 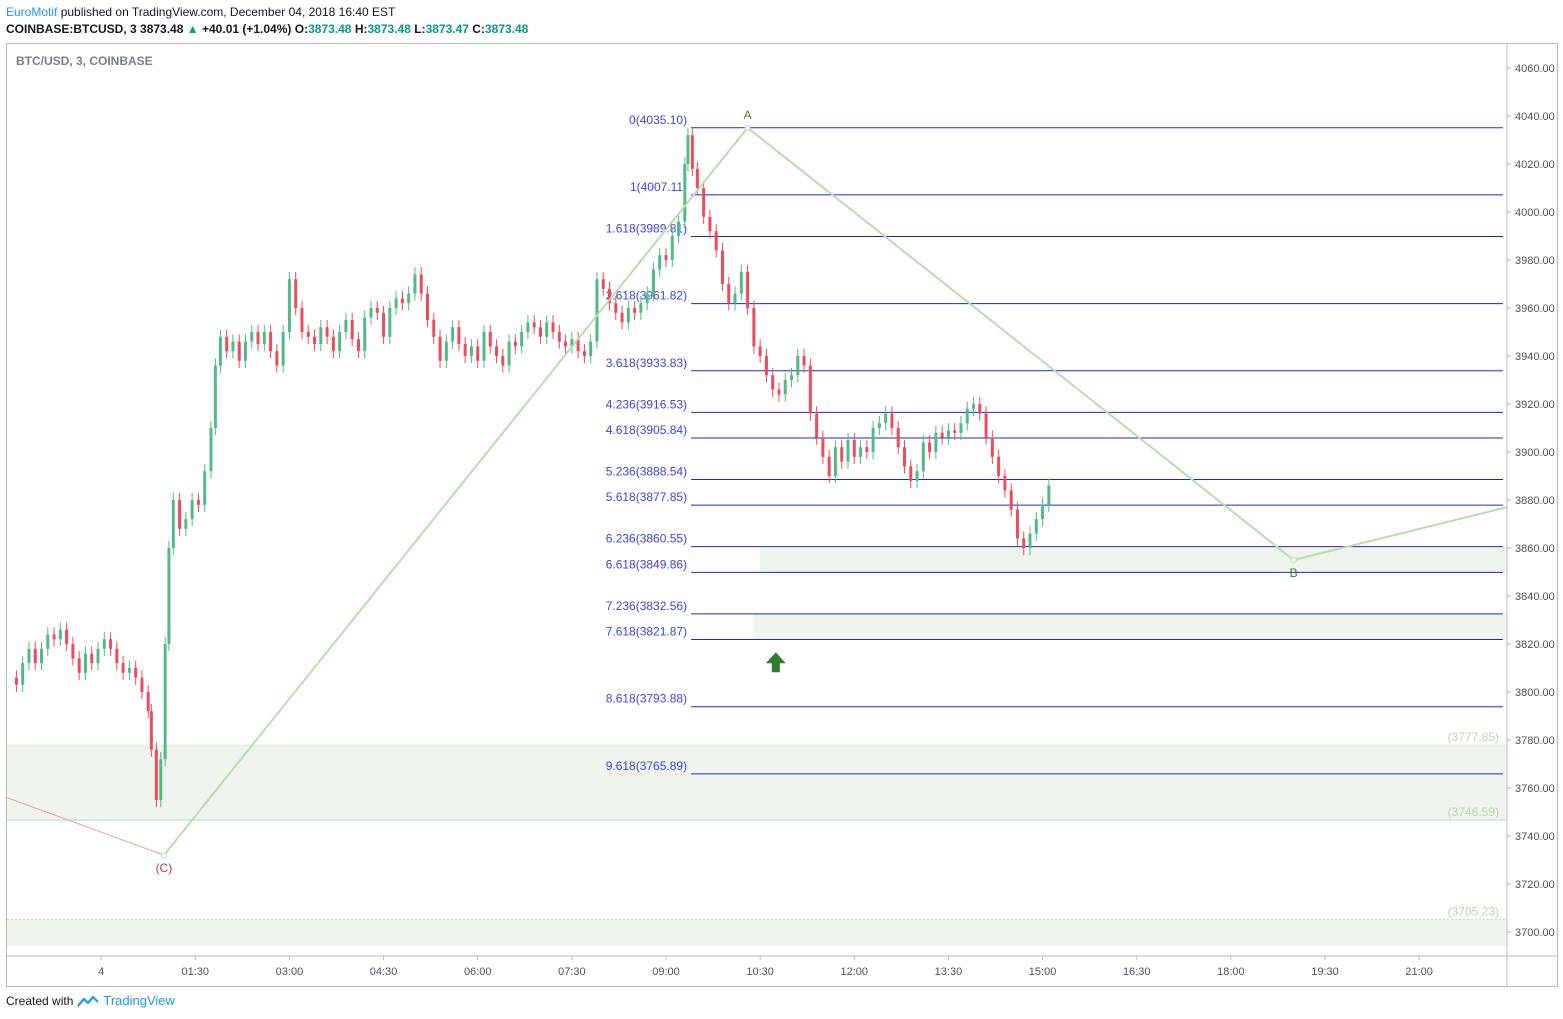 What do you see at coordinates (139, 1000) in the screenshot?
I see `tradingview-brand: TradingView` at bounding box center [139, 1000].